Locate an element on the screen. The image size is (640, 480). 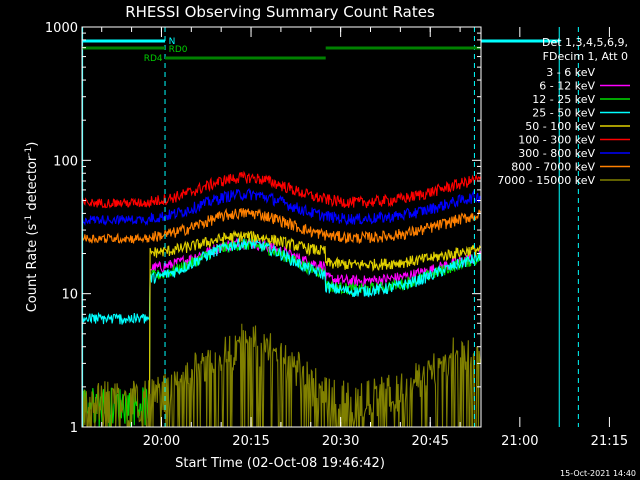
legend-entry-6: 100 - 300 keV is located at coordinates (556, 140).